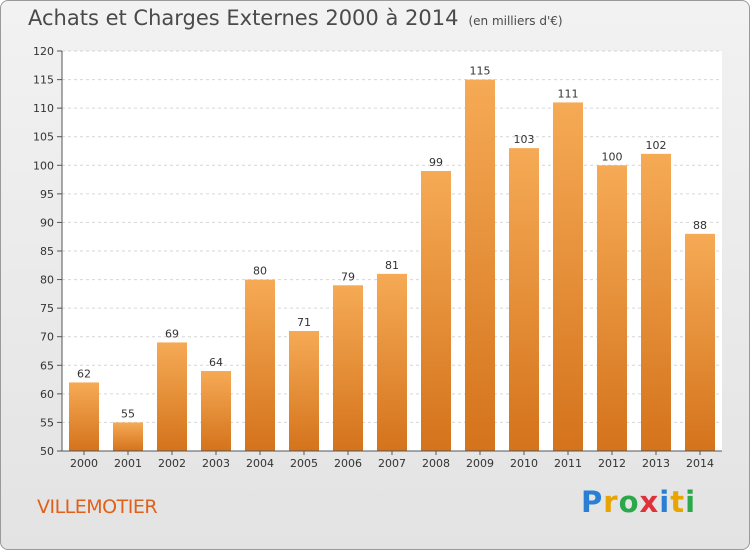 The width and height of the screenshot is (750, 550). What do you see at coordinates (47, 280) in the screenshot?
I see `y-tick-label: 80` at bounding box center [47, 280].